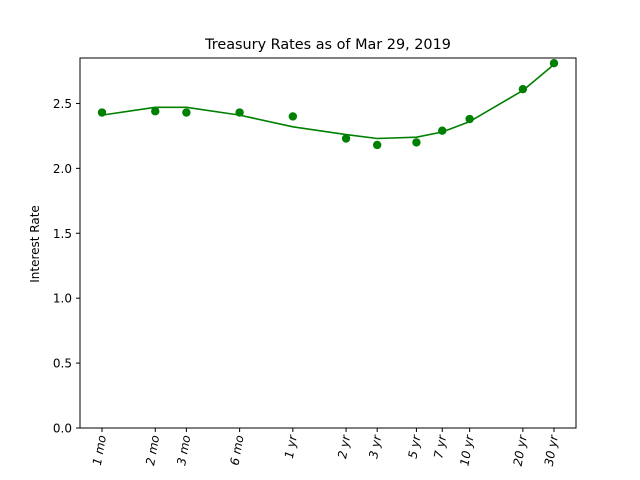 The height and width of the screenshot is (480, 640). I want to click on plot-area, so click(328, 104).